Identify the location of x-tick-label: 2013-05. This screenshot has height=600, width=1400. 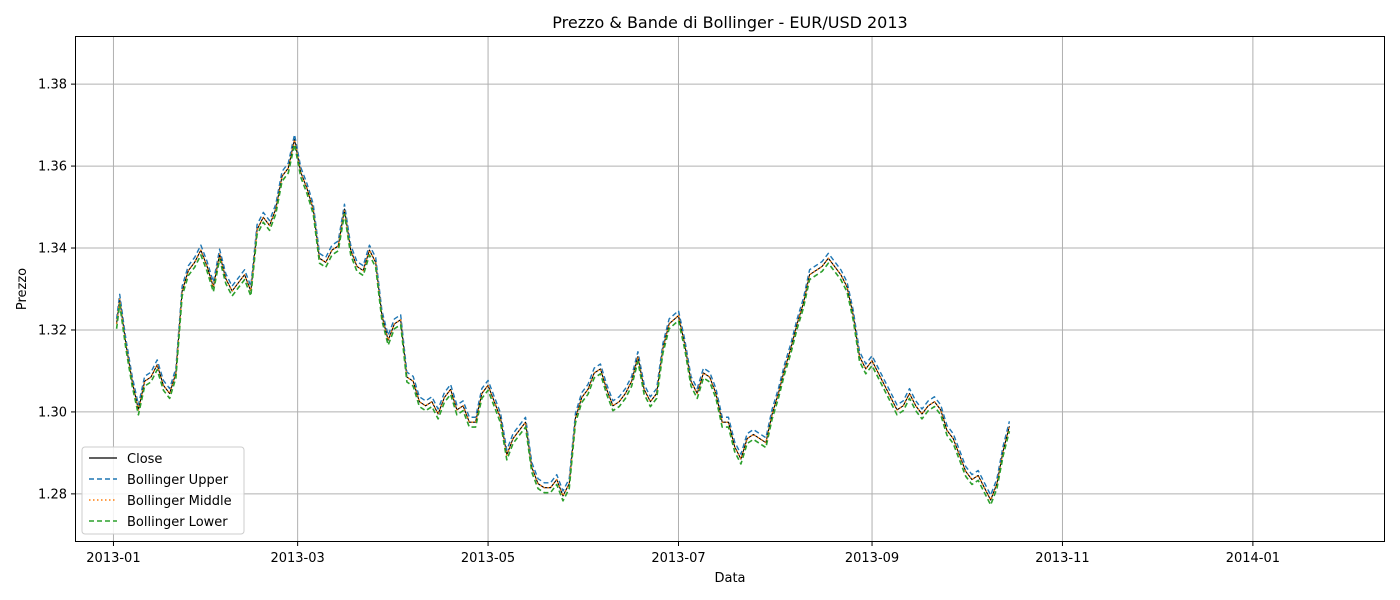
(488, 558).